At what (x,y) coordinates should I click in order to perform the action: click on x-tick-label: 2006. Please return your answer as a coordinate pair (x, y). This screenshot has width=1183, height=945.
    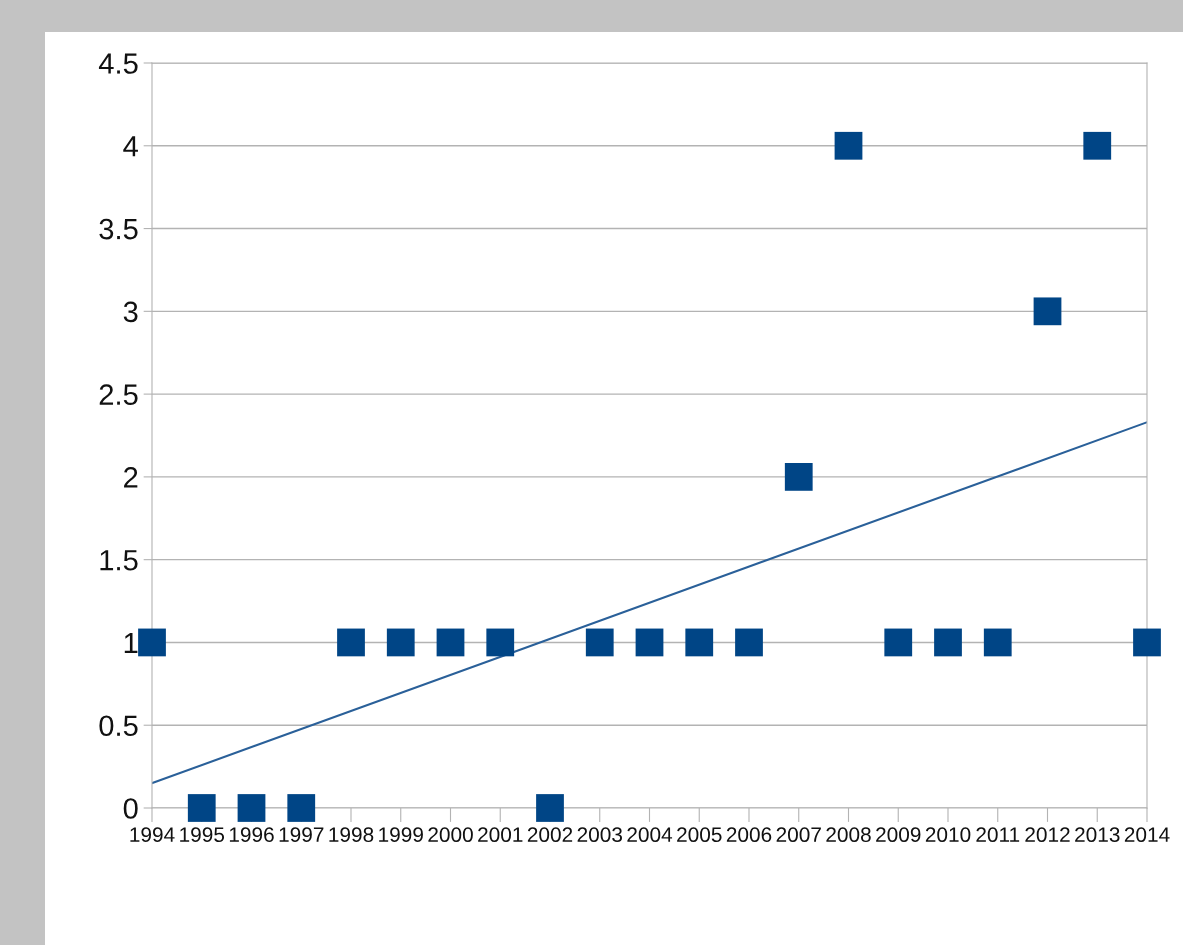
    Looking at the image, I should click on (749, 835).